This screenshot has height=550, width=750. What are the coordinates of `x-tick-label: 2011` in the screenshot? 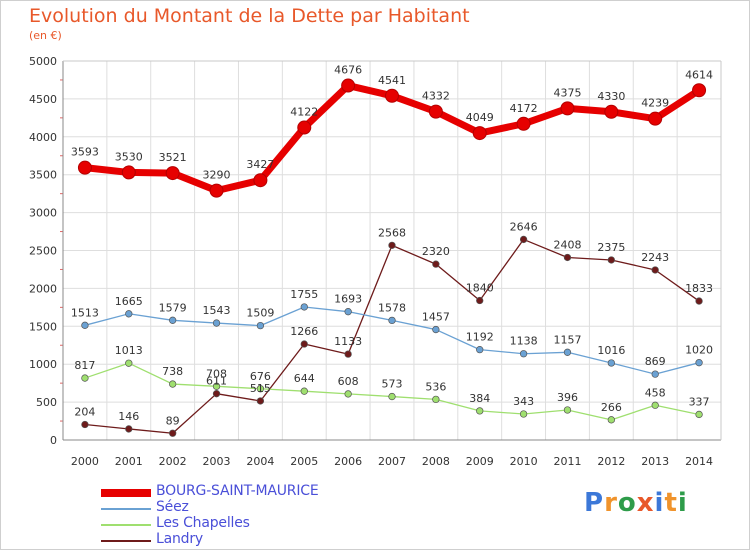 It's located at (567, 461).